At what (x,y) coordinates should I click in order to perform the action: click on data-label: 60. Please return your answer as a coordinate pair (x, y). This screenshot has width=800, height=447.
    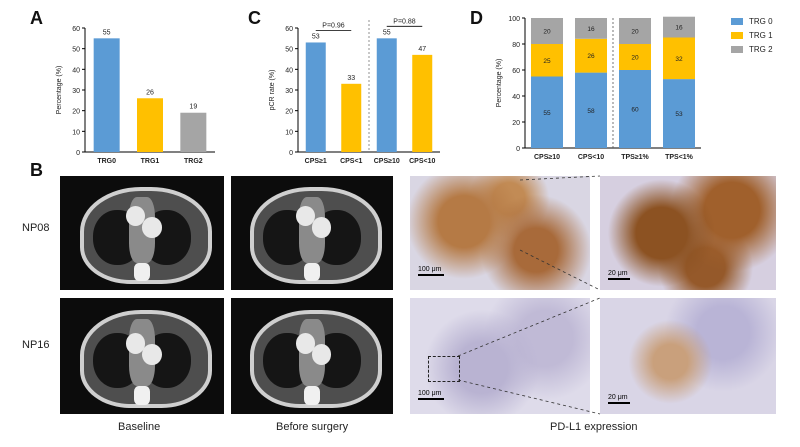
    Looking at the image, I should click on (635, 110).